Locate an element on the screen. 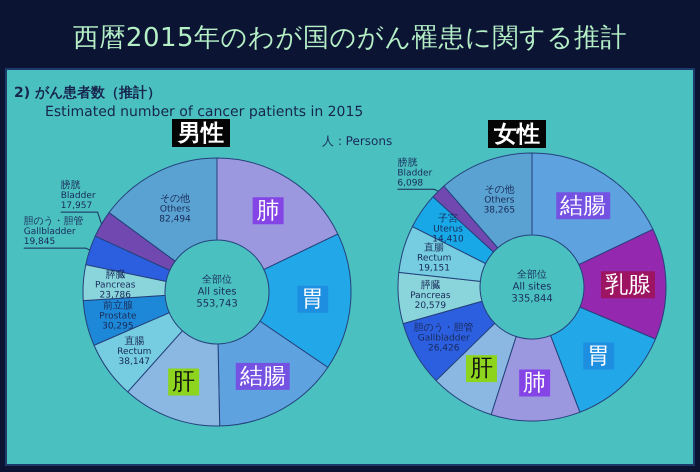 Image resolution: width=700 pixels, height=472 pixels. data-label: 30,295 is located at coordinates (118, 326).